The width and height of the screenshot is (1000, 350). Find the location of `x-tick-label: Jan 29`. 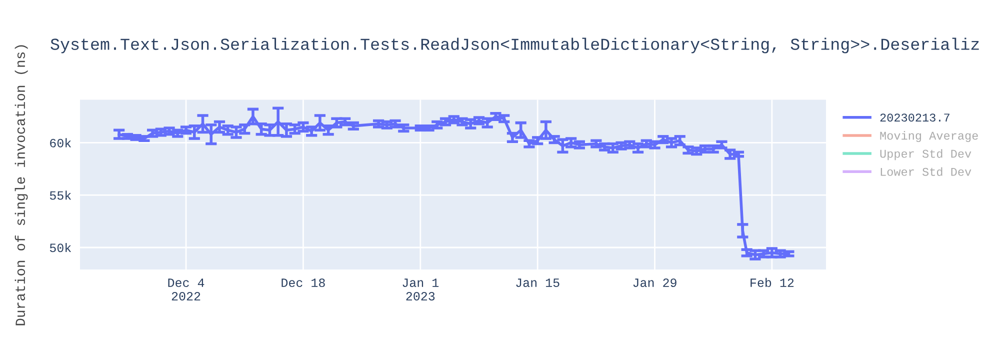

x-tick-label: Jan 29 is located at coordinates (654, 283).